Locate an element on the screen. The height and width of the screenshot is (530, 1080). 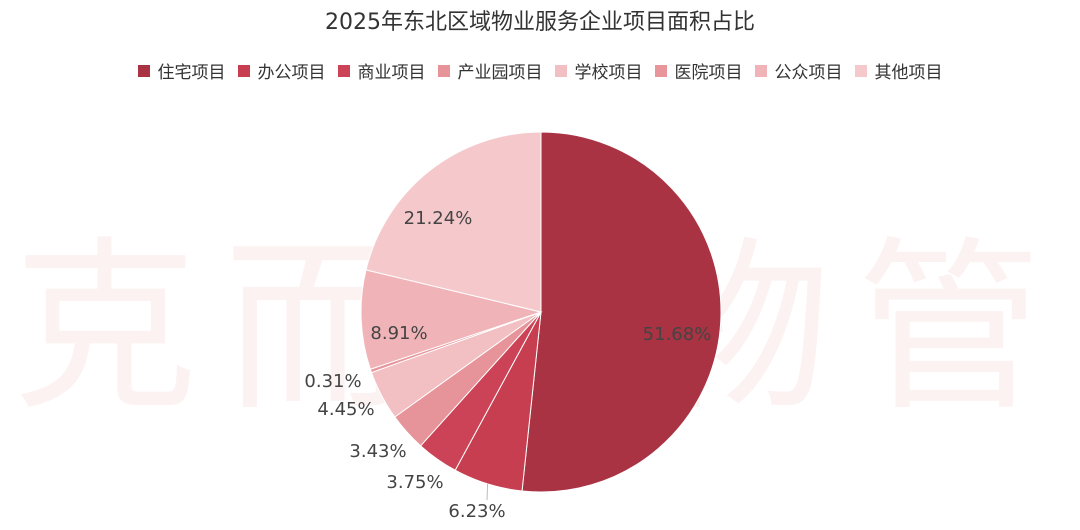
slice-label: 3.43% is located at coordinates (377, 451).